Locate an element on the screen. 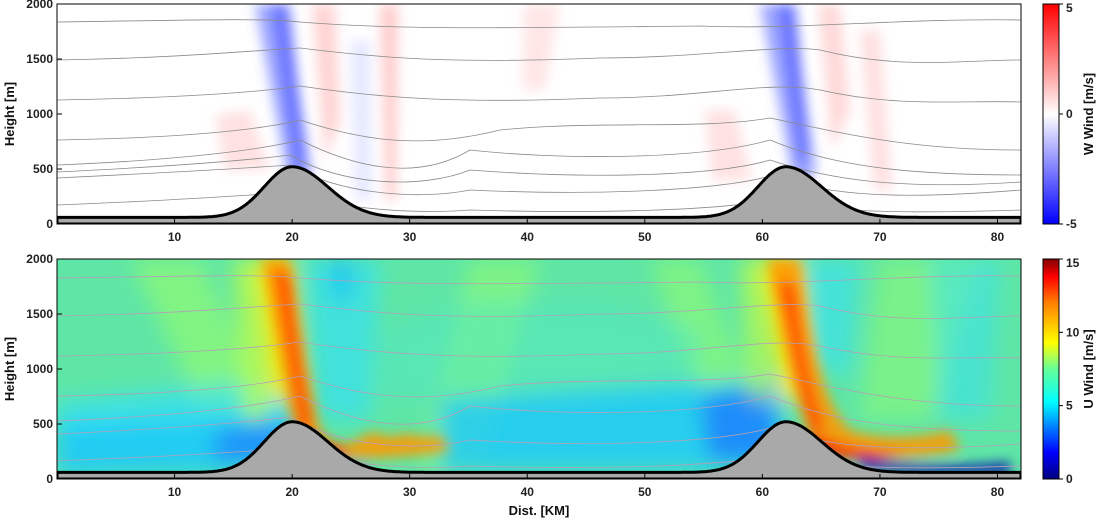 Image resolution: width=1102 pixels, height=526 pixels. u-colorbar-ticks: 15 10 5 0 is located at coordinates (1069, 371).